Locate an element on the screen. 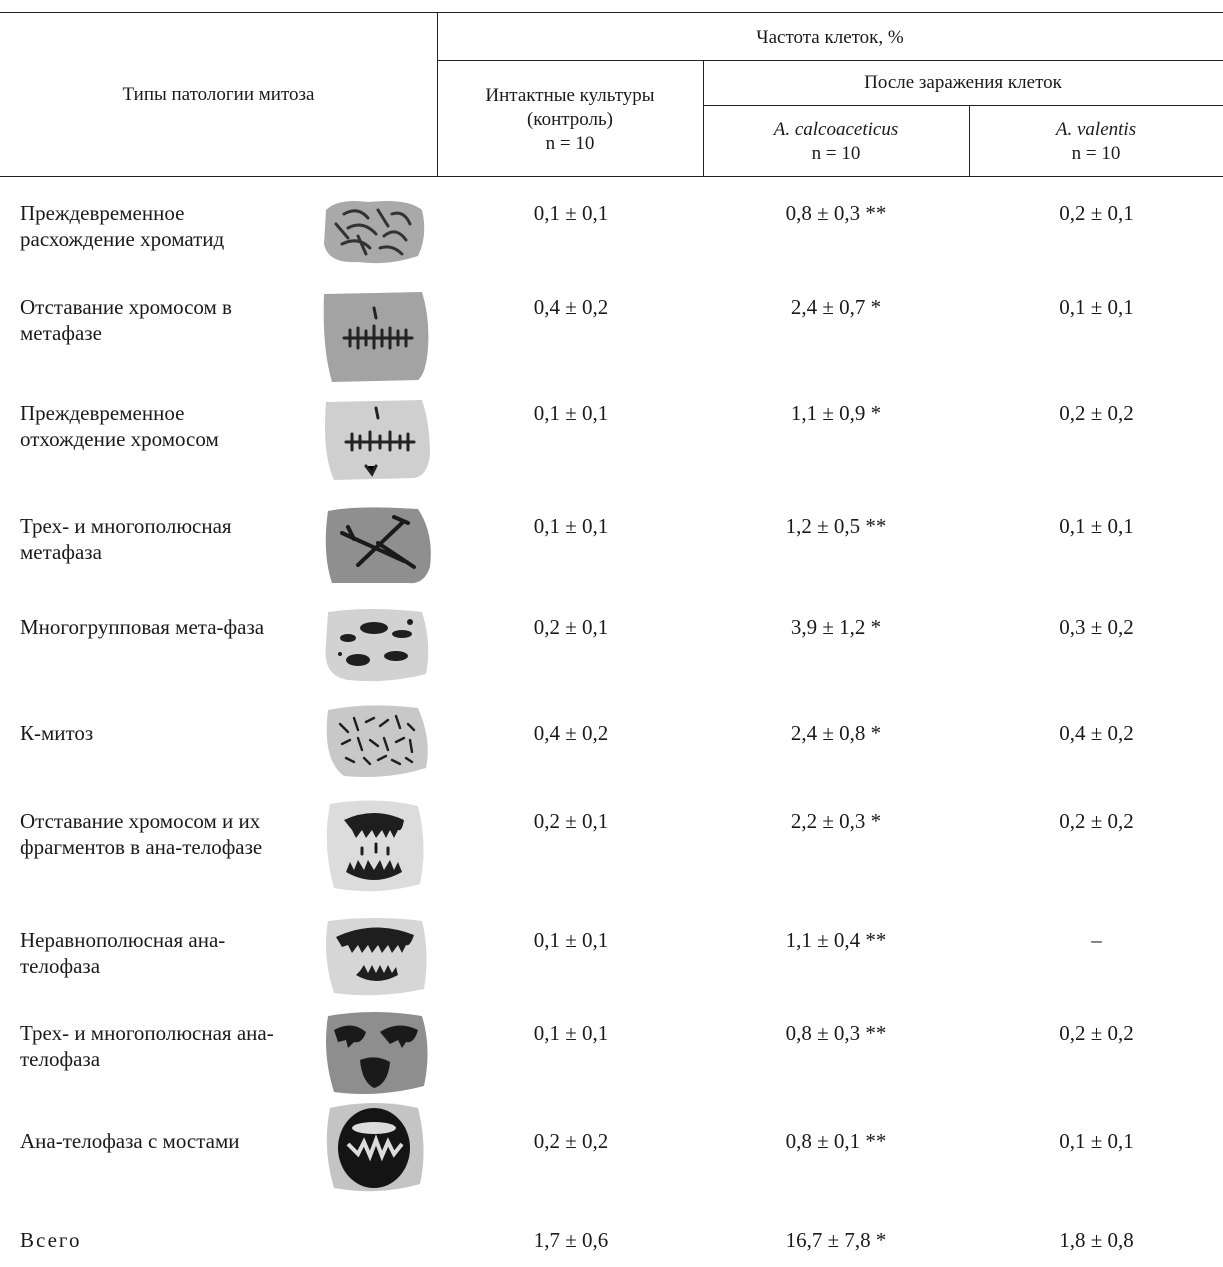 The image size is (1223, 1267). header-cell-frequency: Частота клеток, % is located at coordinates (830, 37).